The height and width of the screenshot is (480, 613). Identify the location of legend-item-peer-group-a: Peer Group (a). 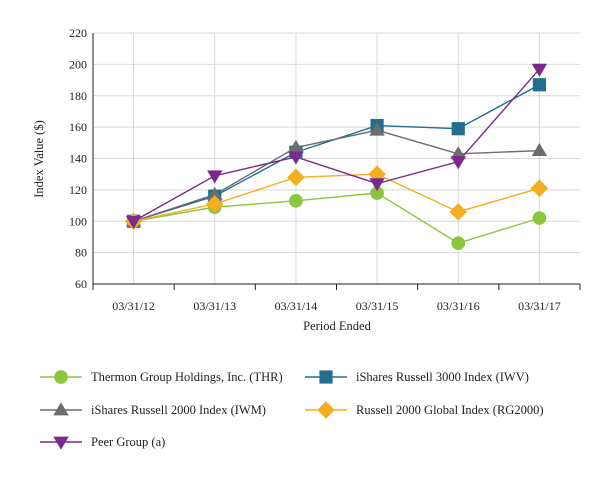
(102, 442).